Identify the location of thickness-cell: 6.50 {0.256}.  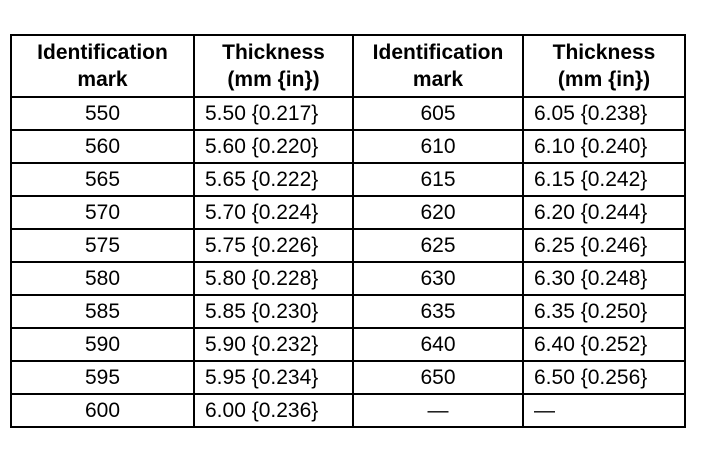
(604, 377).